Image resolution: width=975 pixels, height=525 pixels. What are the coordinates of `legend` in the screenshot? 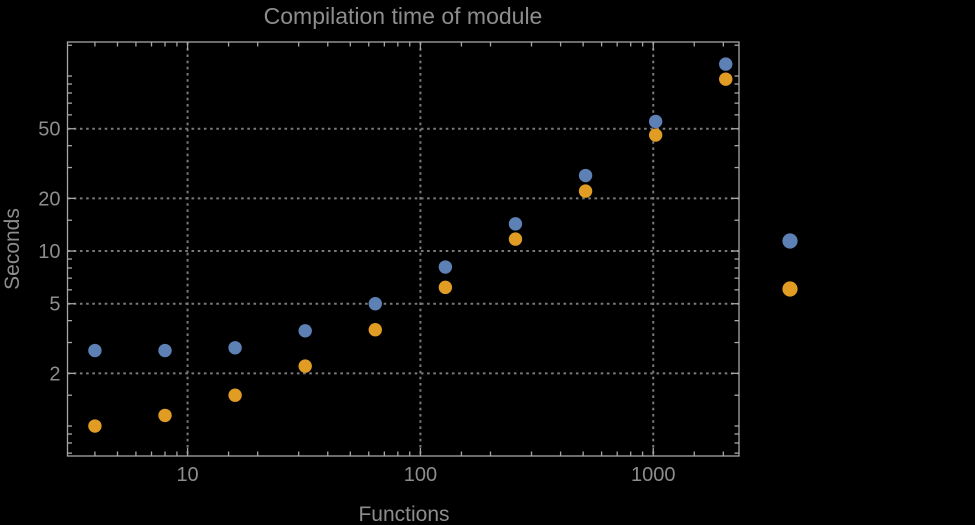 It's located at (790, 265).